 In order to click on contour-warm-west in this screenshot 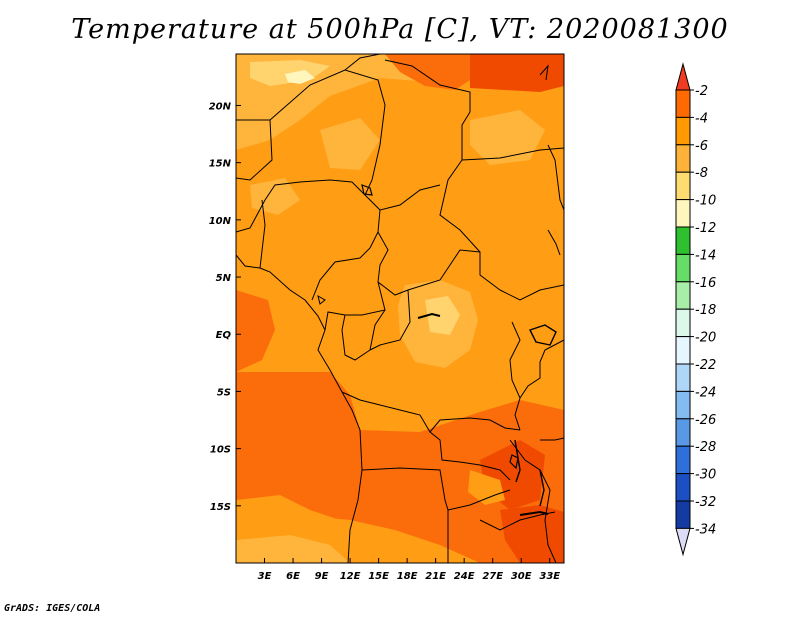, I will do `click(255, 331)`.